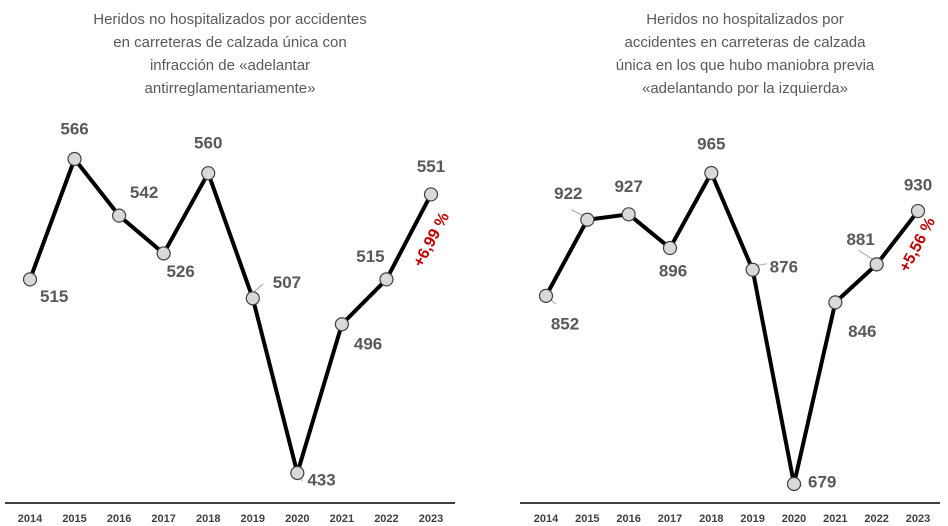  What do you see at coordinates (180, 271) in the screenshot?
I see `data-label: 526` at bounding box center [180, 271].